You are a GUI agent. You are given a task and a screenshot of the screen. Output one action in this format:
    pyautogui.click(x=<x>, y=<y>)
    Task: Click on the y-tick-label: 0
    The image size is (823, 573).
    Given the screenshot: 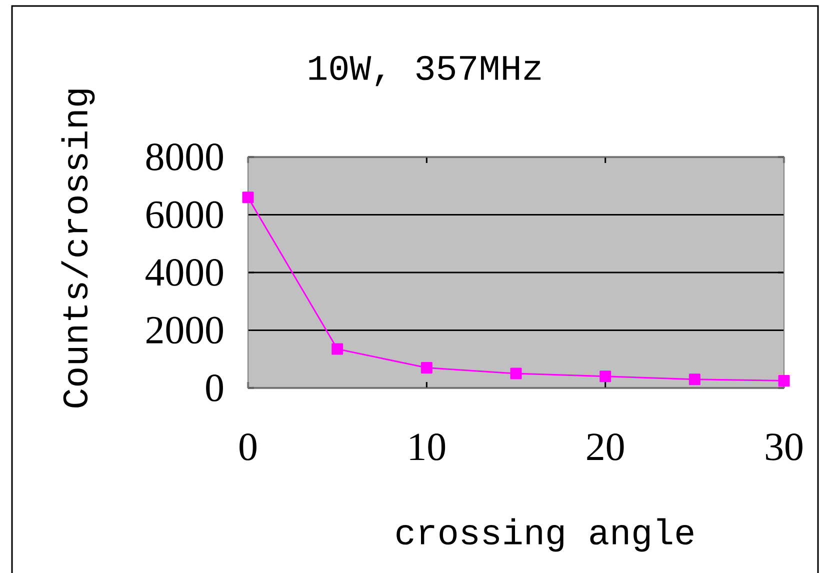 What is the action you would take?
    pyautogui.click(x=214, y=388)
    